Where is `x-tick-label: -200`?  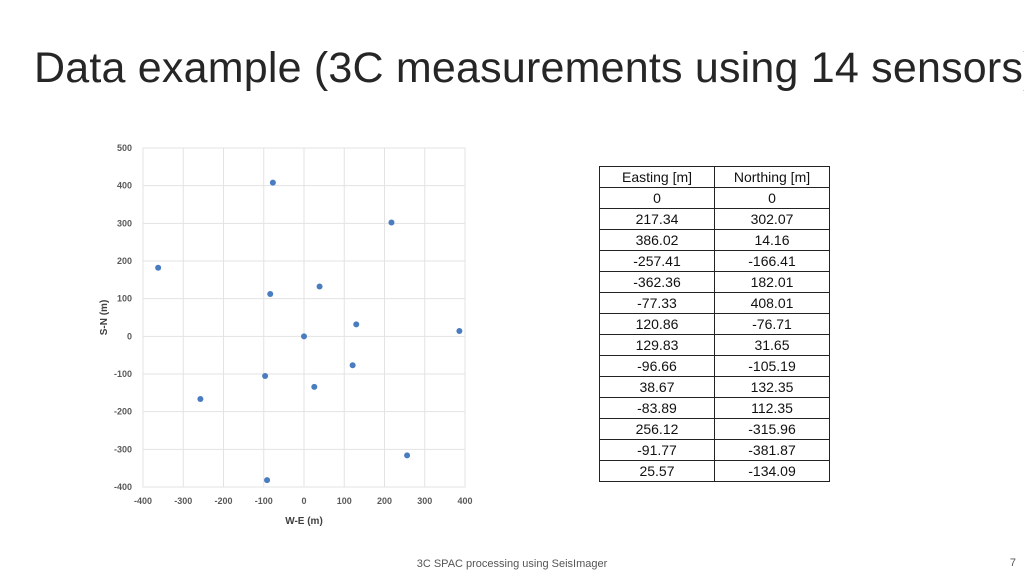
x-tick-label: -200 is located at coordinates (223, 501).